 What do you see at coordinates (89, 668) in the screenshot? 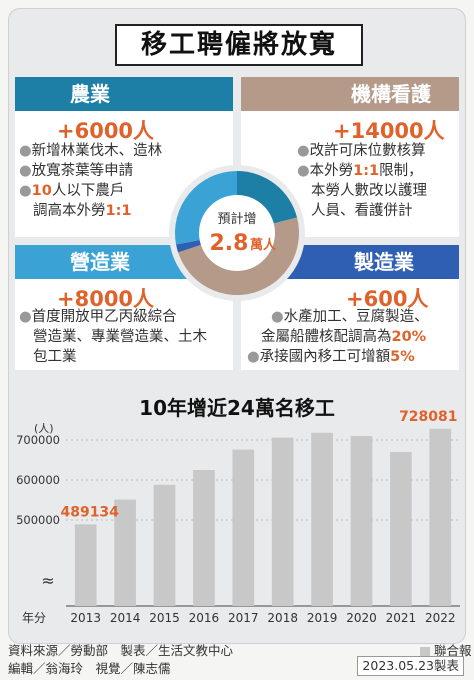
I see `footer-editor: 編輯／翁海玲 視覺／陳志儒` at bounding box center [89, 668].